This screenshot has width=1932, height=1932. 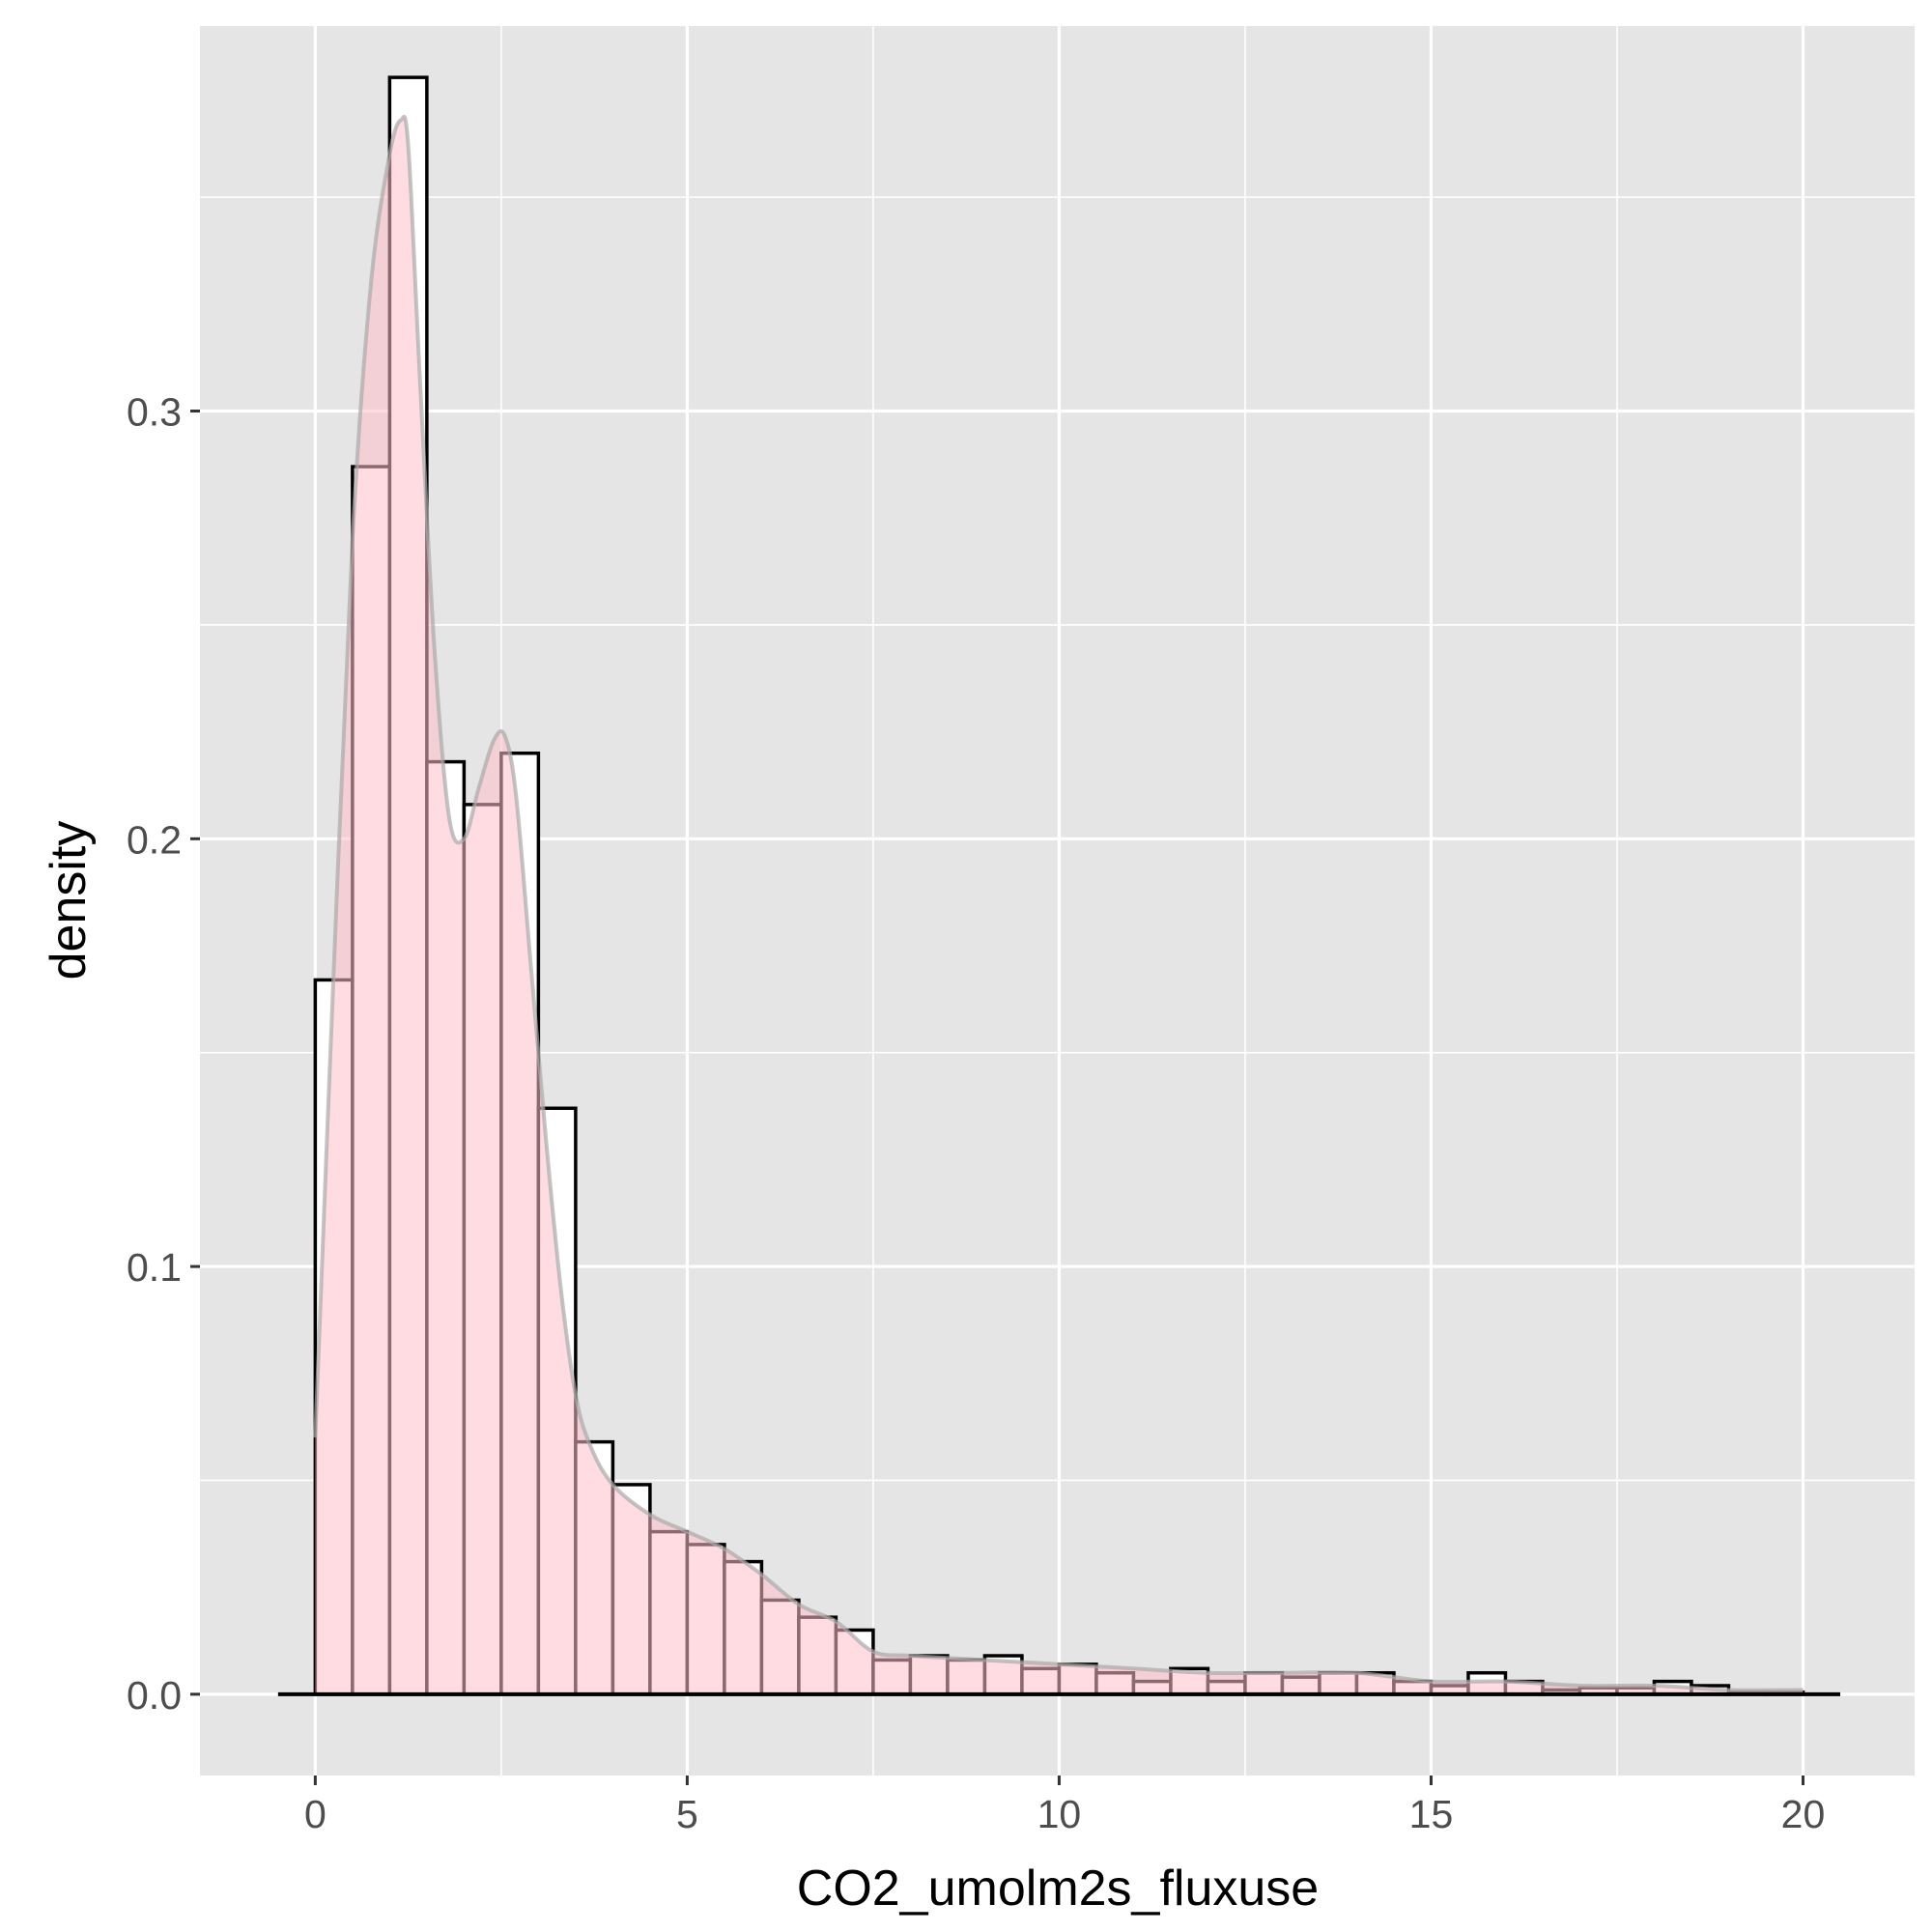 I want to click on y-tick-label: 0.2, so click(x=154, y=839).